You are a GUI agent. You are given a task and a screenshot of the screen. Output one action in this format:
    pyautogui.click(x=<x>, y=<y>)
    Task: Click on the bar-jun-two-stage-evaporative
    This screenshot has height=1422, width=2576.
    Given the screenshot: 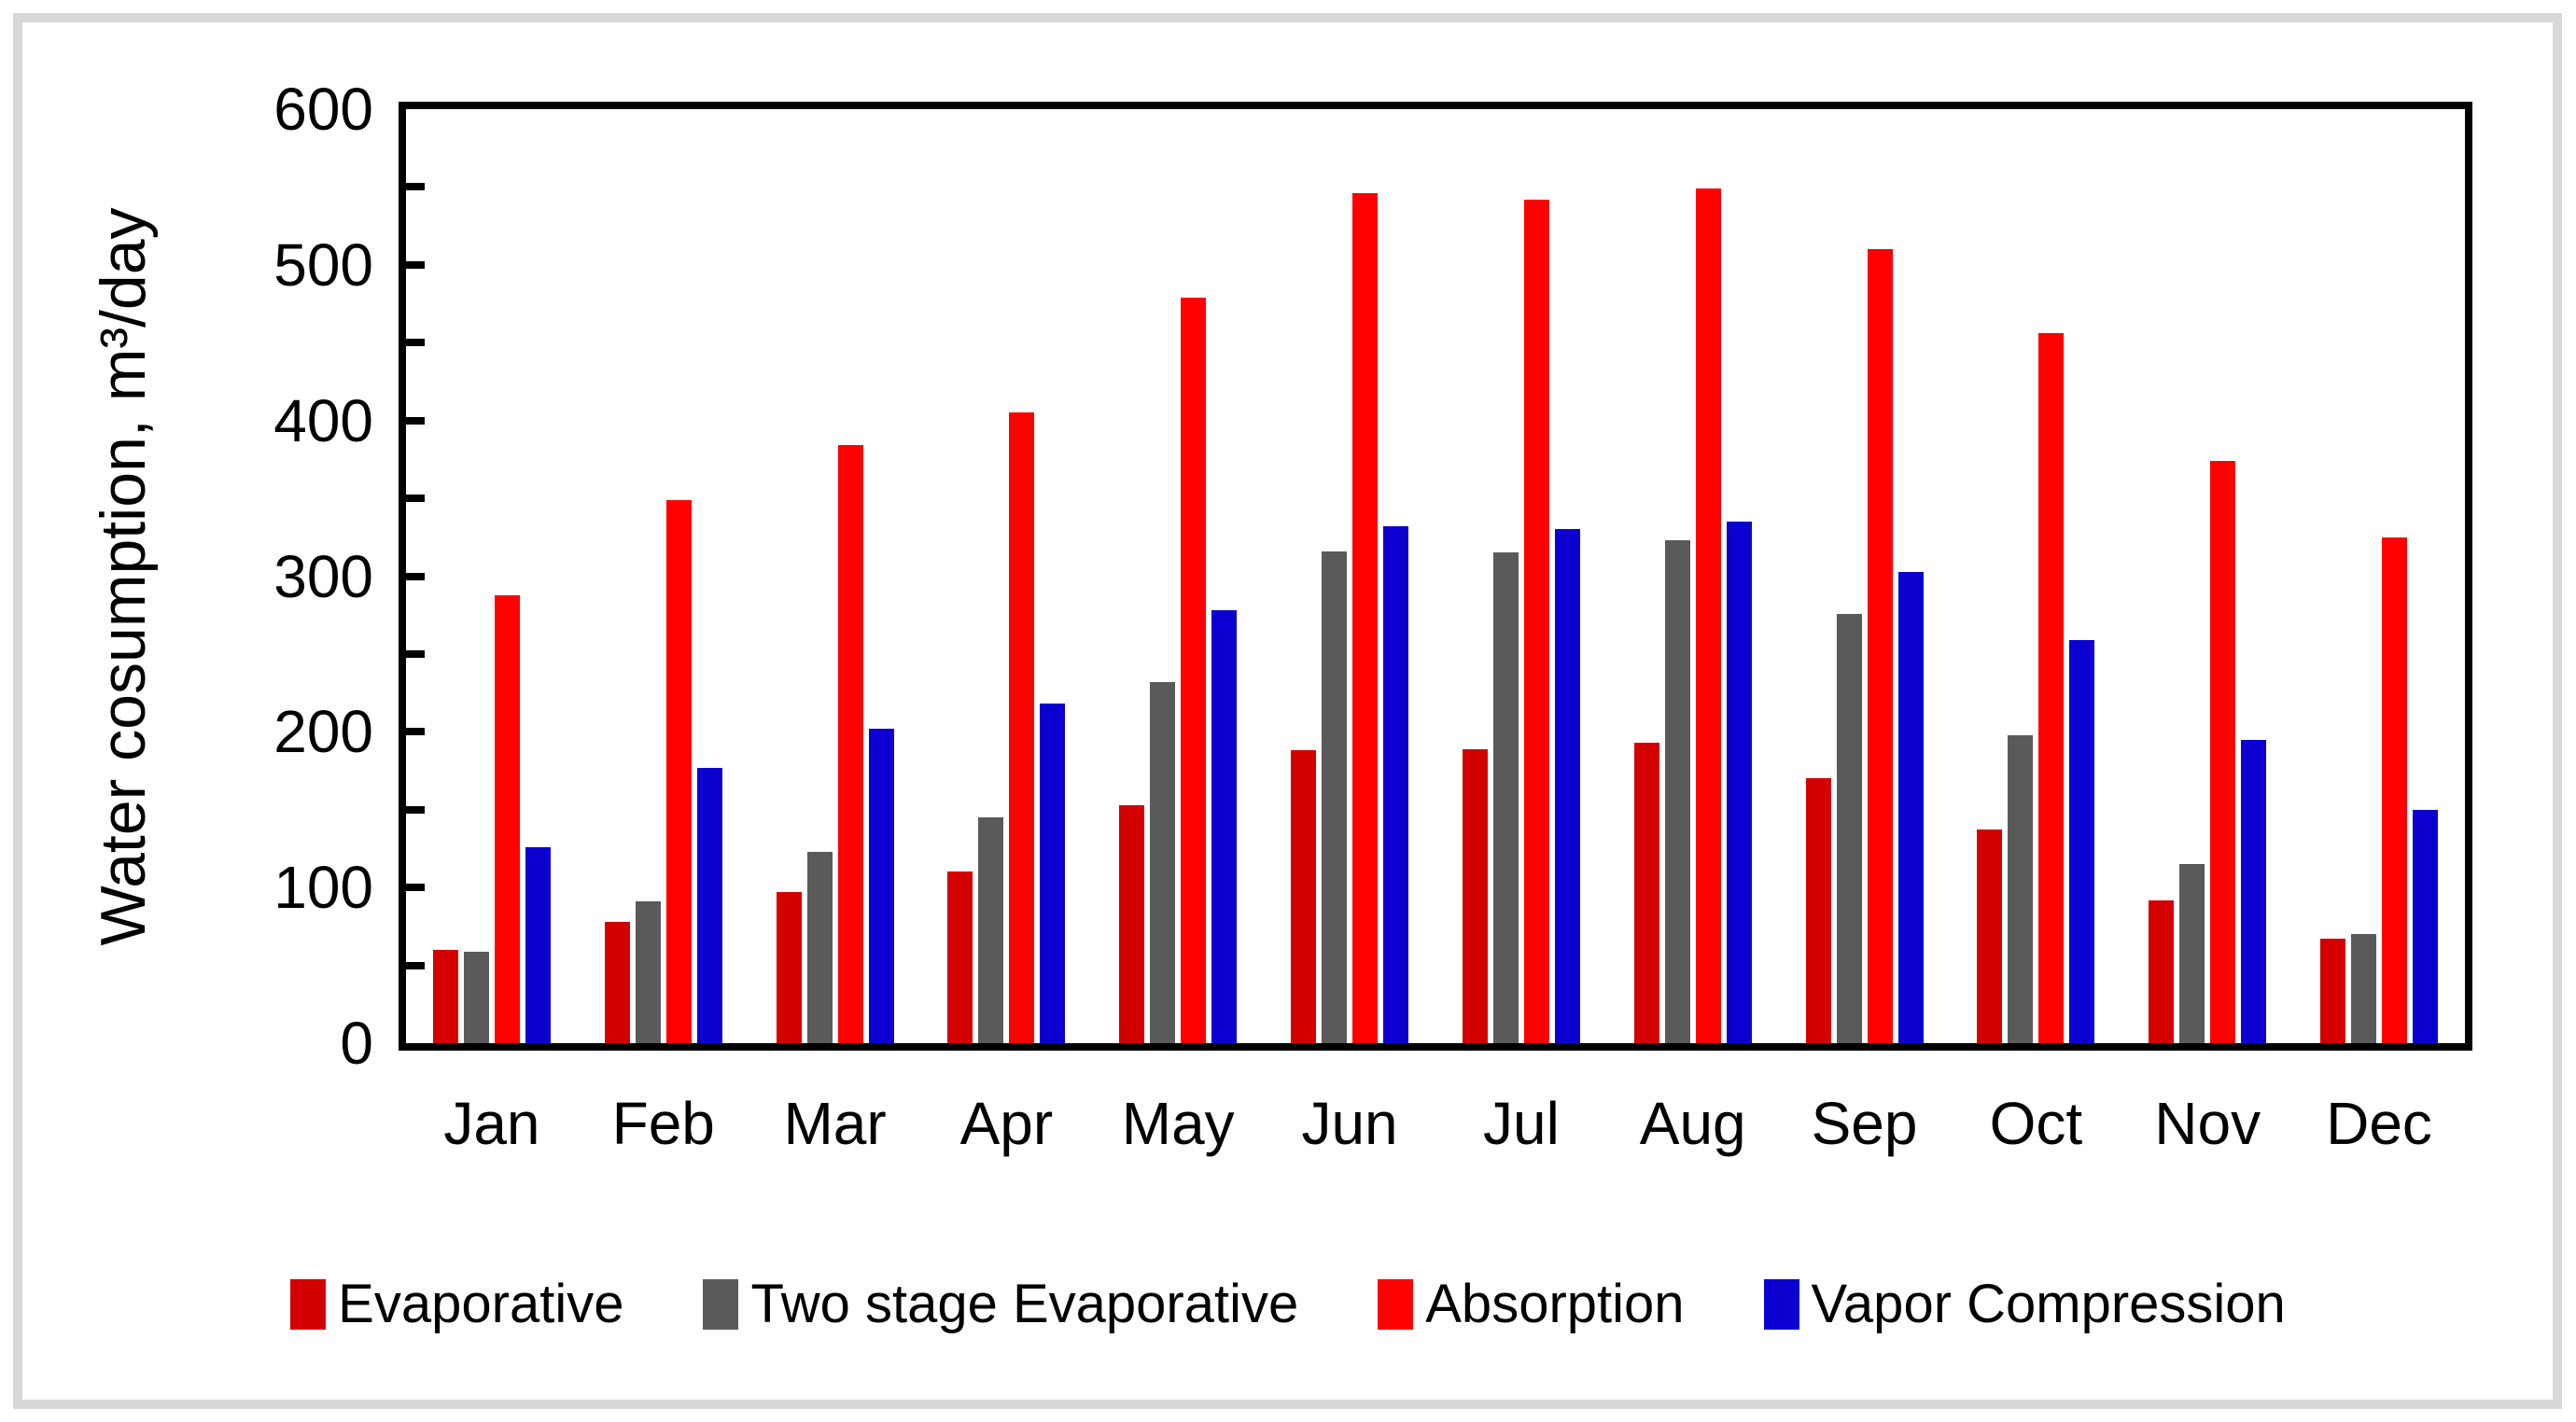 What is the action you would take?
    pyautogui.click(x=1335, y=797)
    